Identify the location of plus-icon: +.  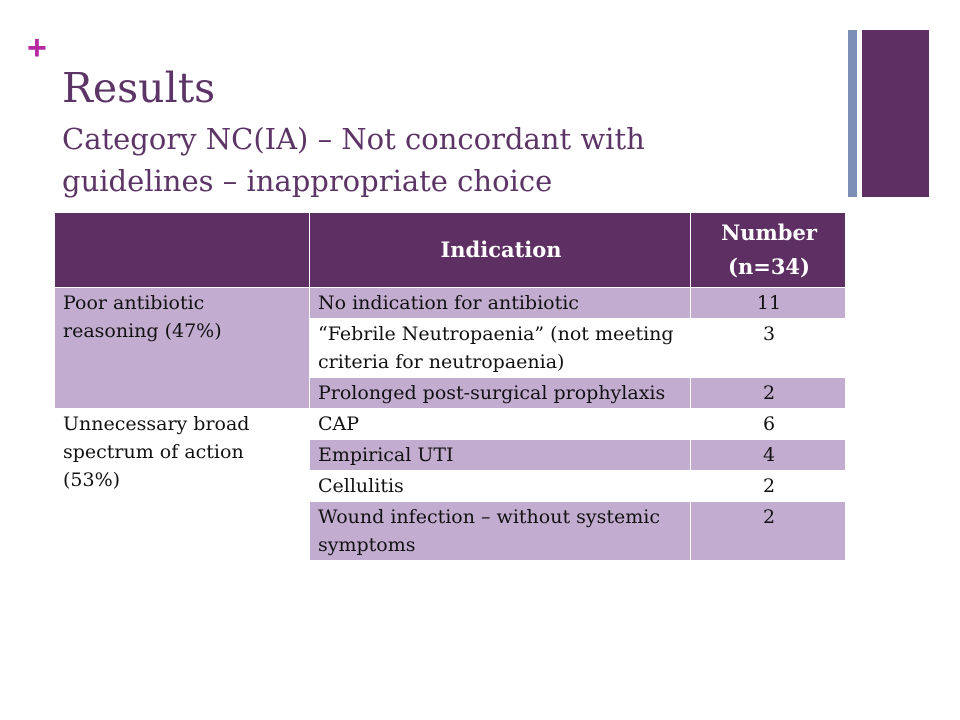
(37, 48).